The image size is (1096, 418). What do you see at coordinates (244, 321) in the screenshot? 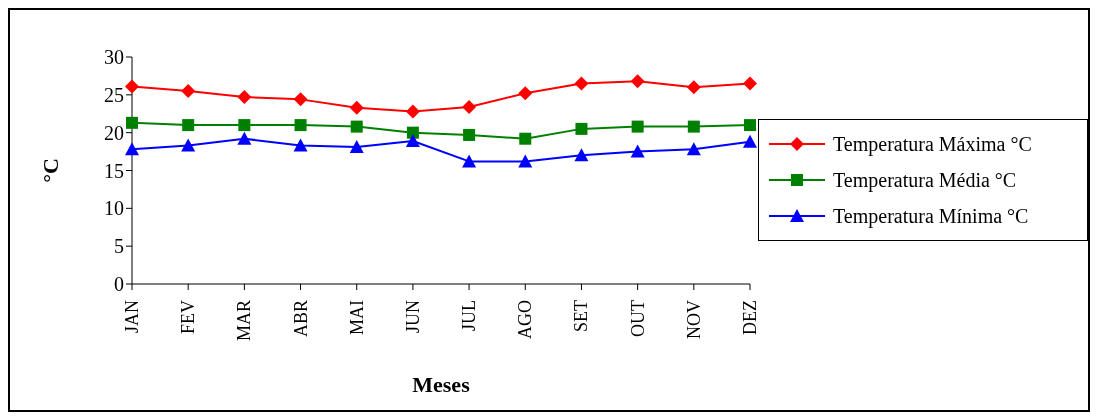
I see `x-tick-label: MAR` at bounding box center [244, 321].